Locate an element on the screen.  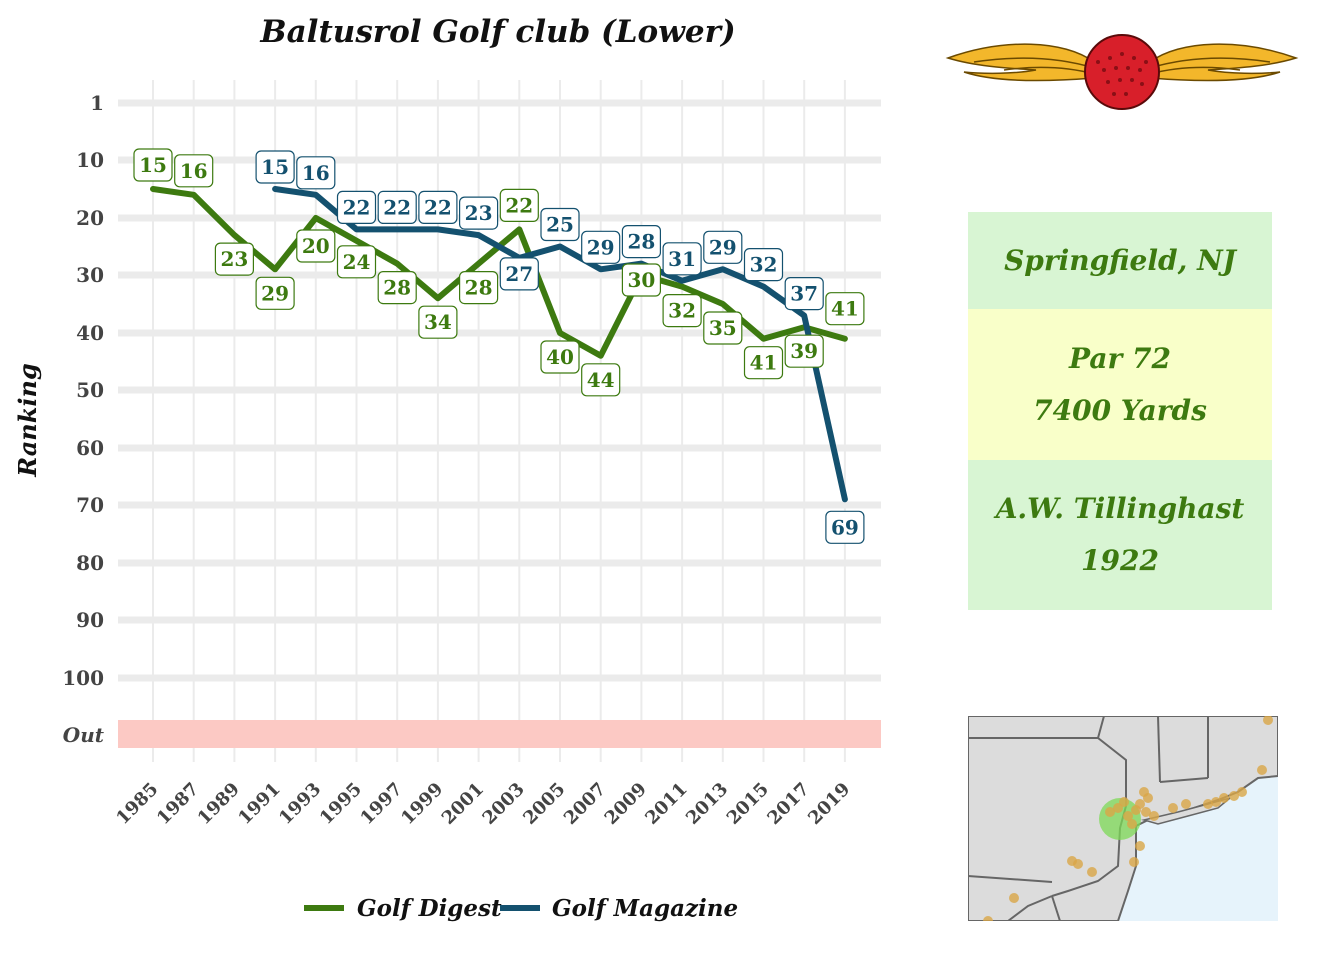
legend: Golf Digest Golf Magazine is located at coordinates (521, 908).